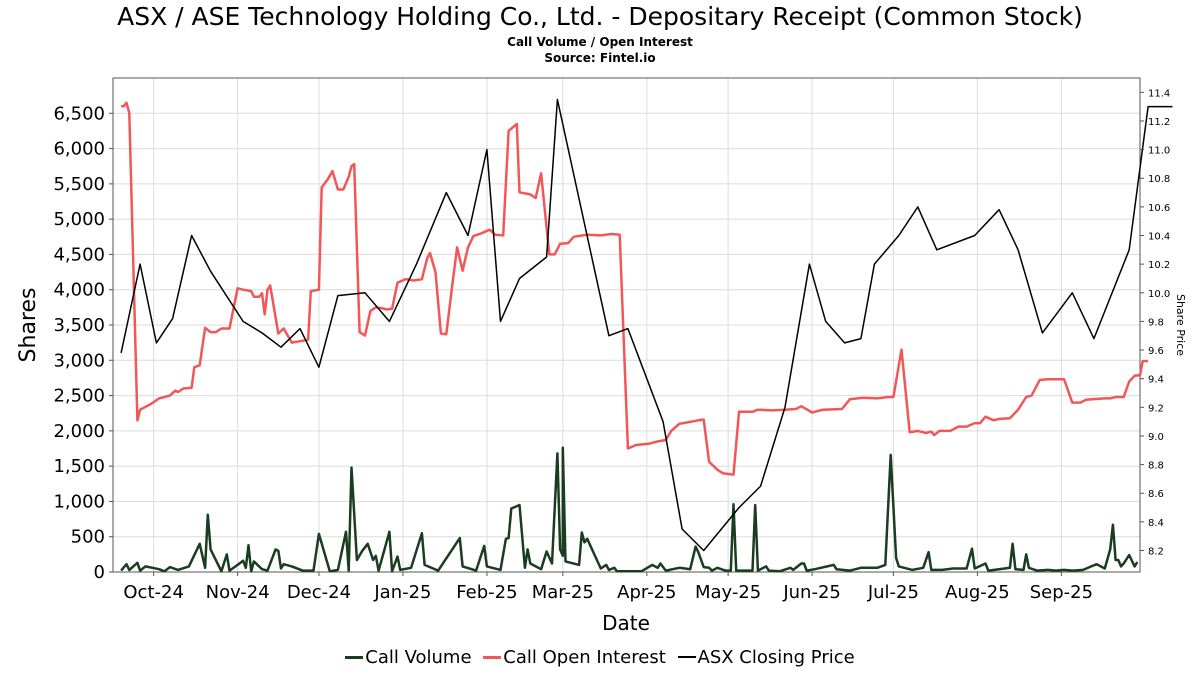 The height and width of the screenshot is (675, 1200). I want to click on x-tick-label: Aug-25, so click(977, 592).